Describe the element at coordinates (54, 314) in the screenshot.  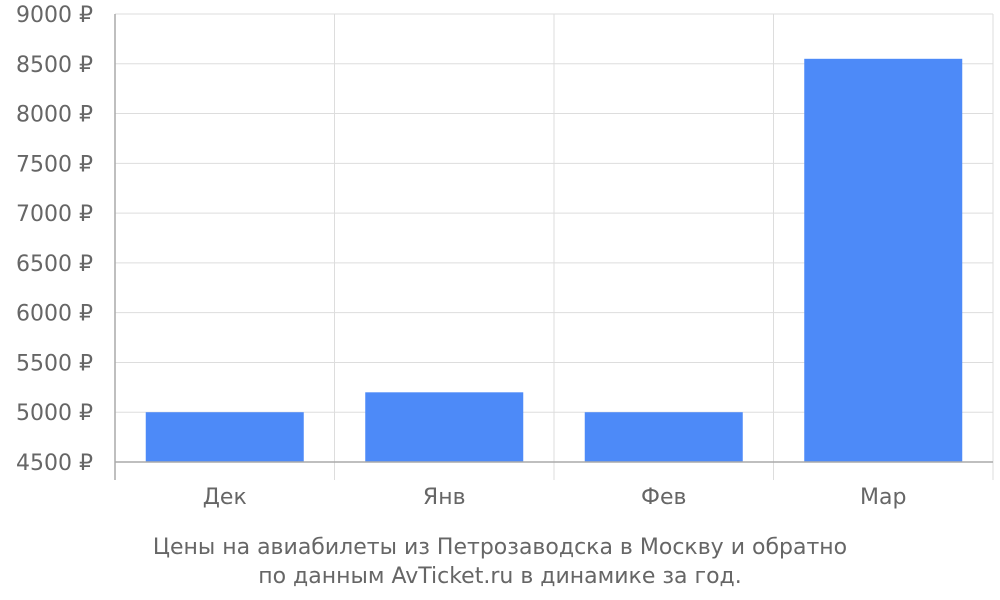
I see `y-tick-label: 6000 ₽` at that location.